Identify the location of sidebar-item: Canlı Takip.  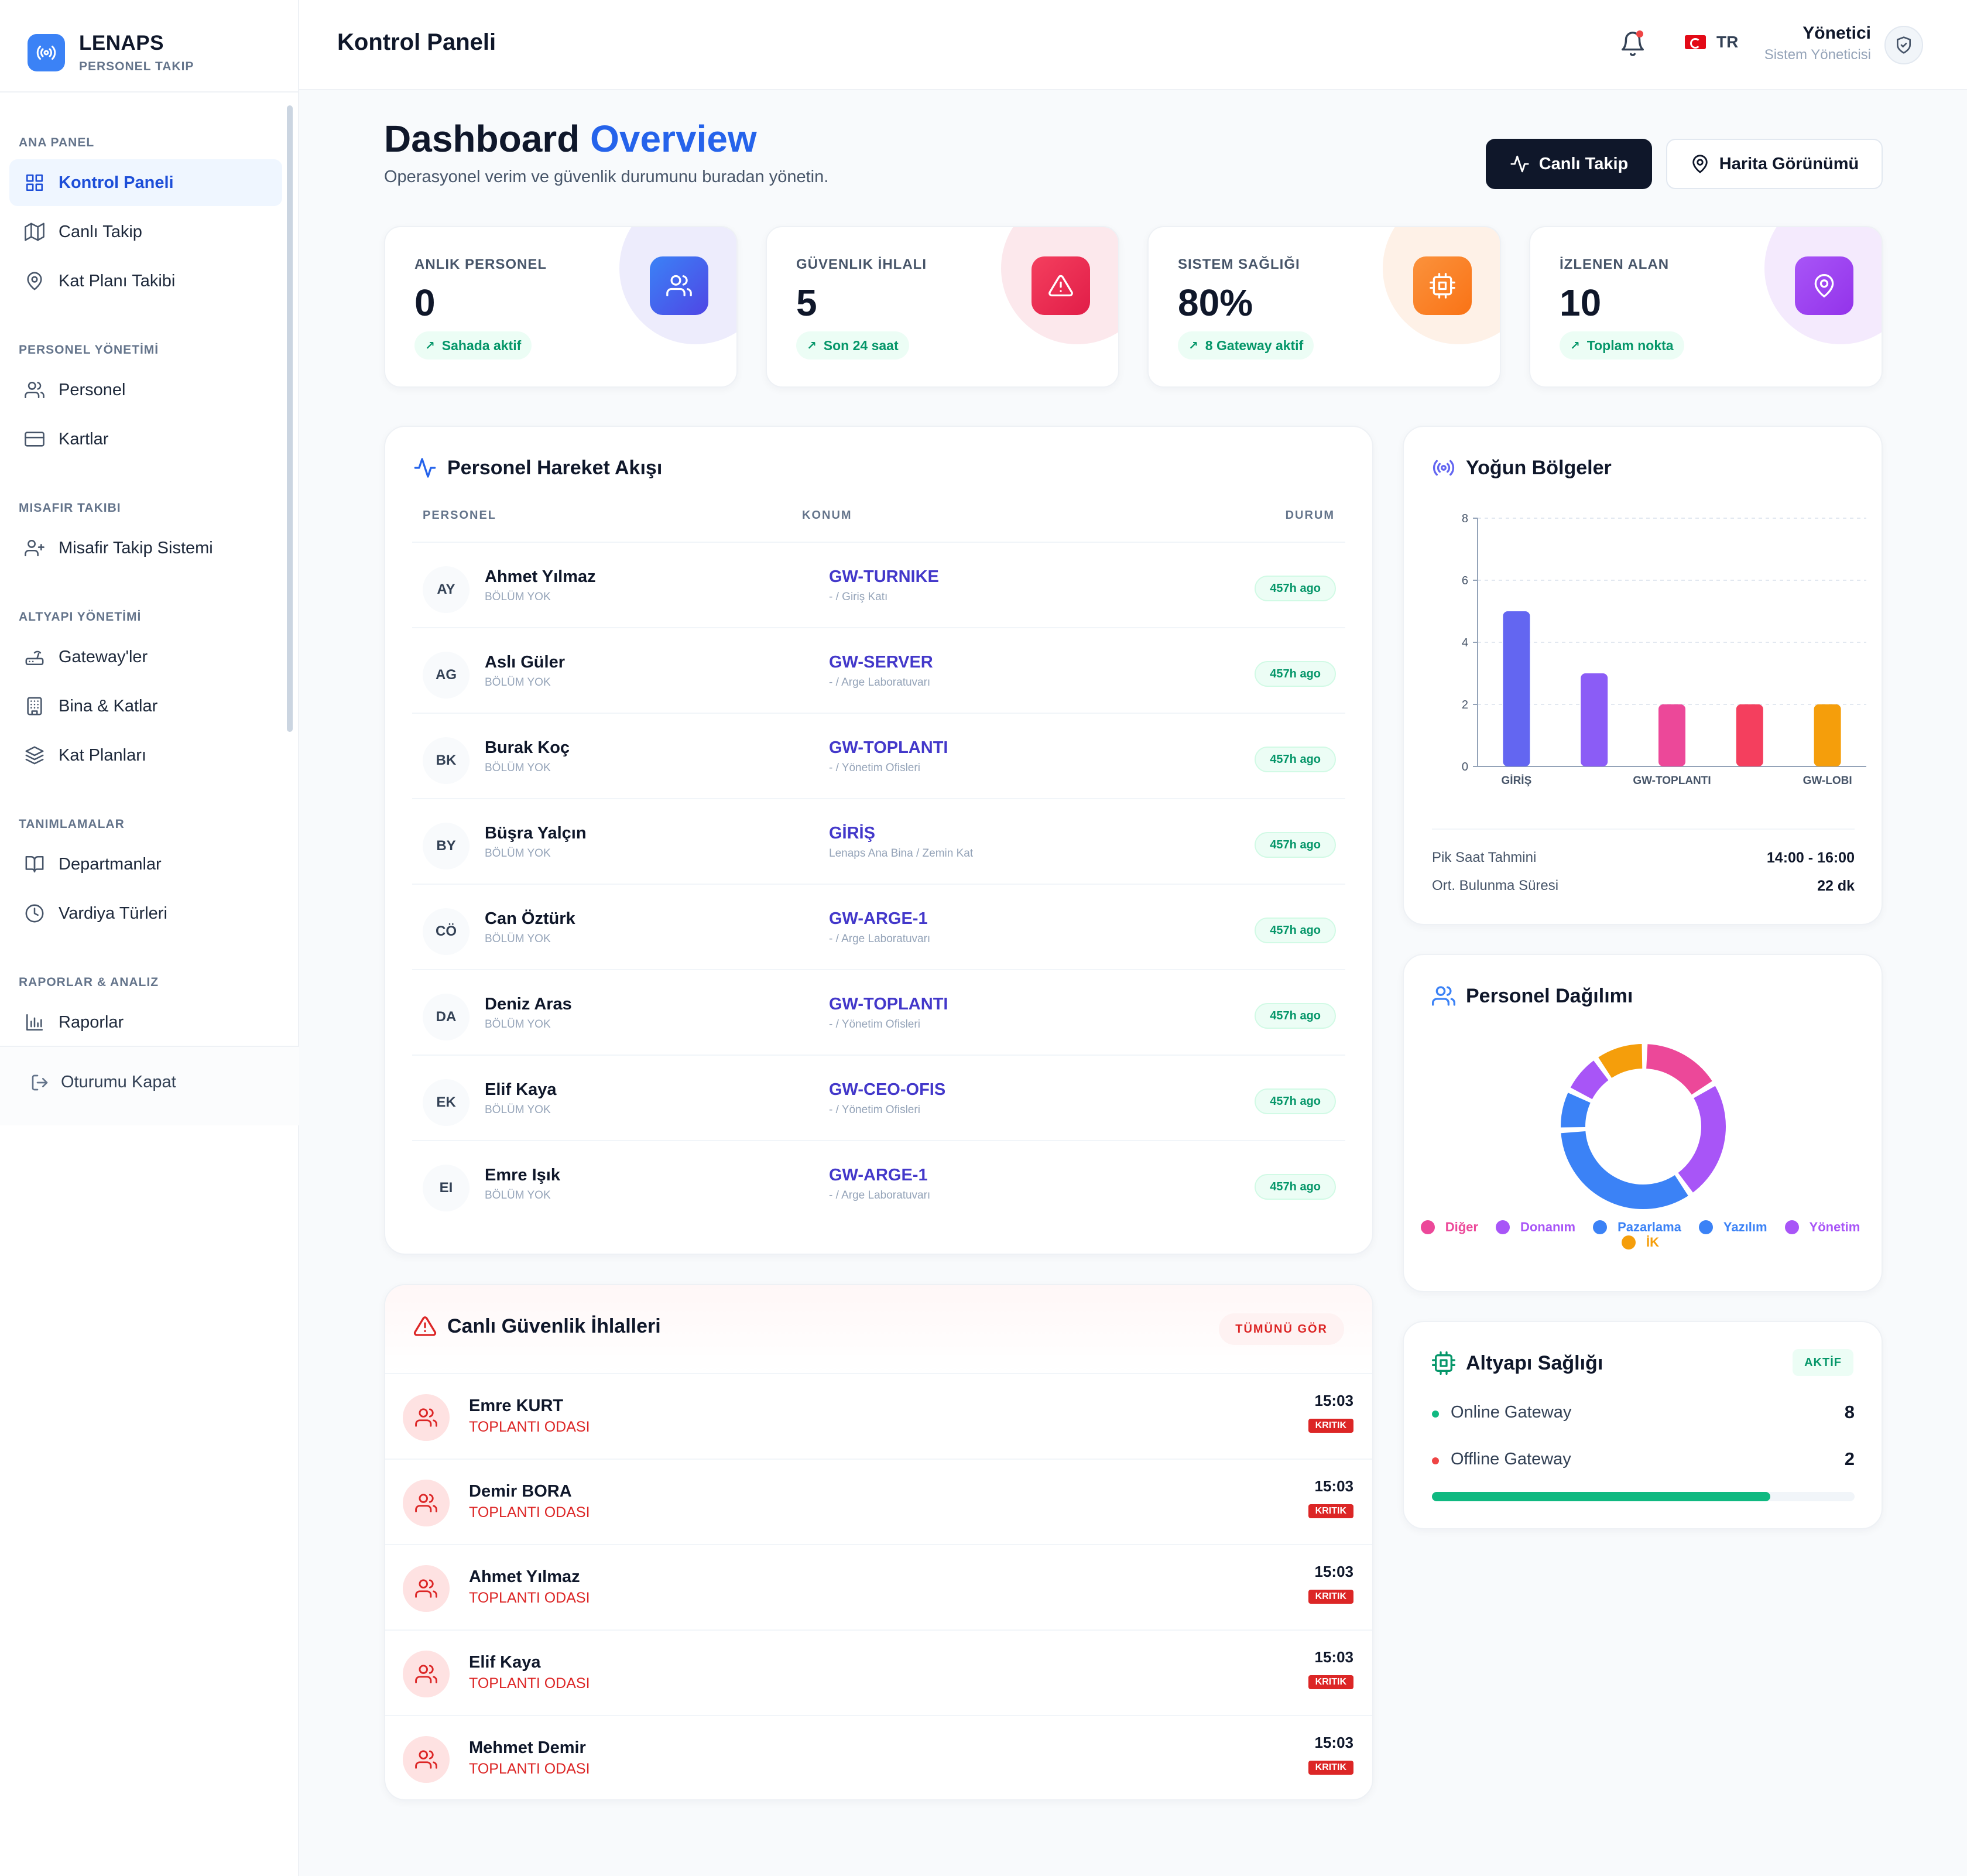
(145, 231).